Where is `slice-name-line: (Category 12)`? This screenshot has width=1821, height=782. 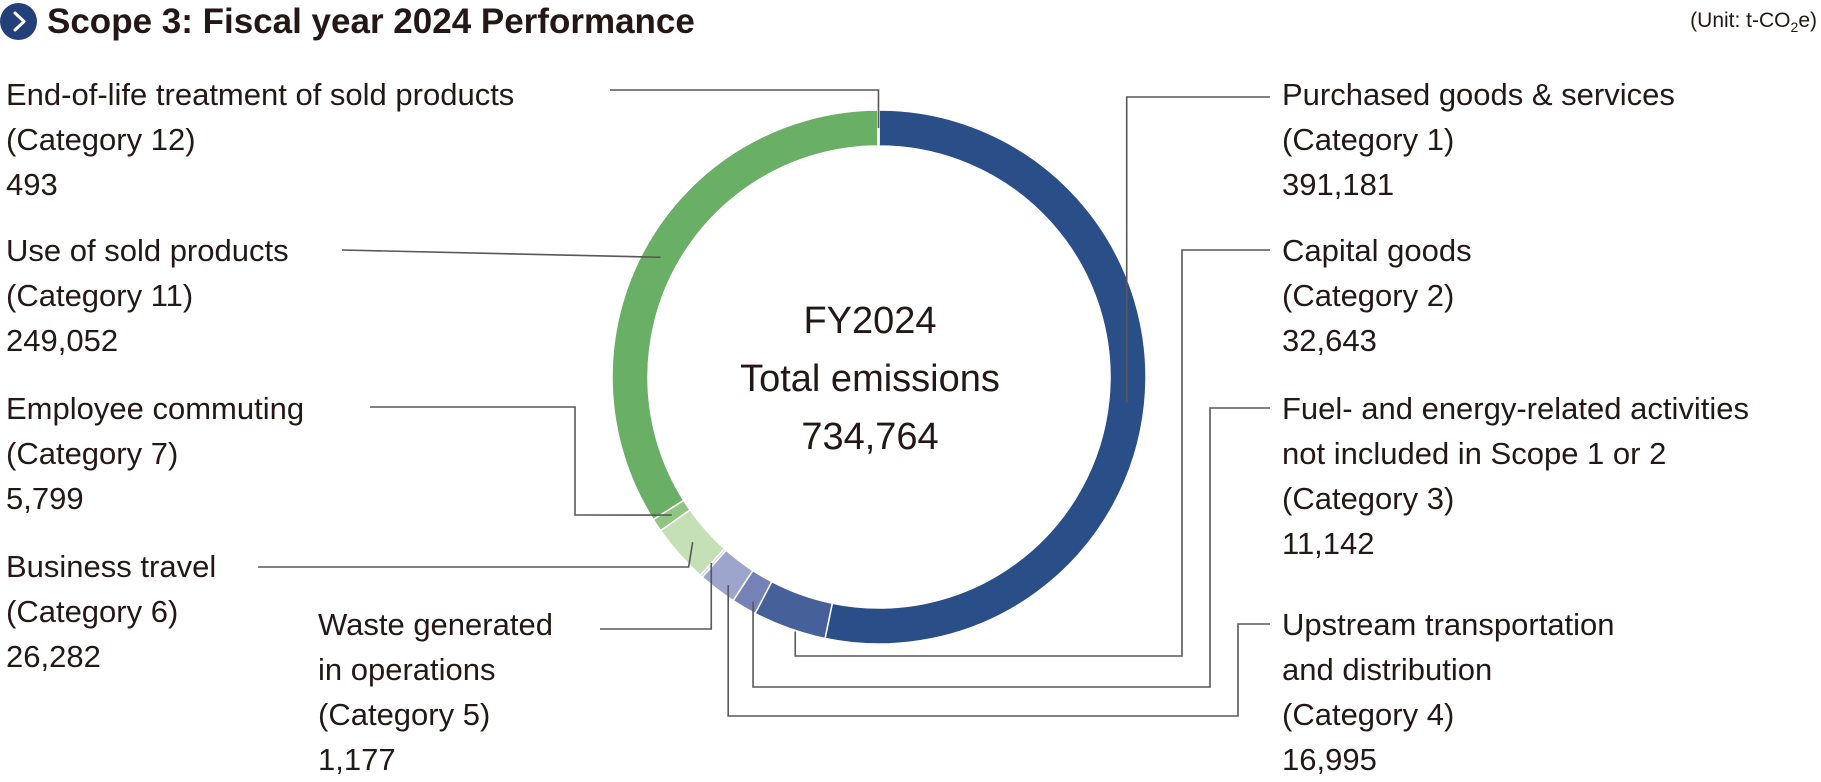
slice-name-line: (Category 12) is located at coordinates (101, 139).